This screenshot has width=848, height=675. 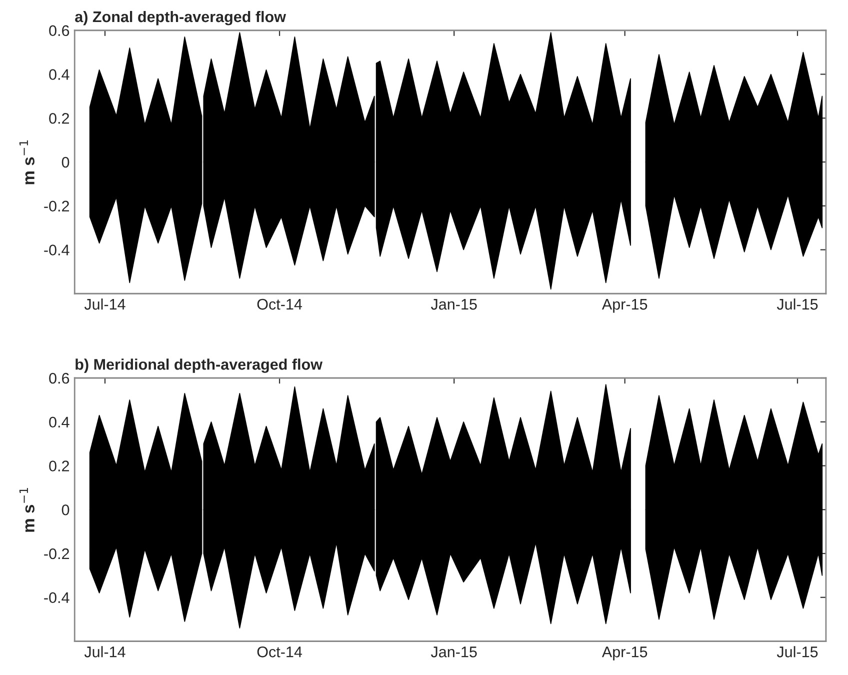 What do you see at coordinates (199, 365) in the screenshot?
I see `chart-title: b) Meridional depth-averaged flow` at bounding box center [199, 365].